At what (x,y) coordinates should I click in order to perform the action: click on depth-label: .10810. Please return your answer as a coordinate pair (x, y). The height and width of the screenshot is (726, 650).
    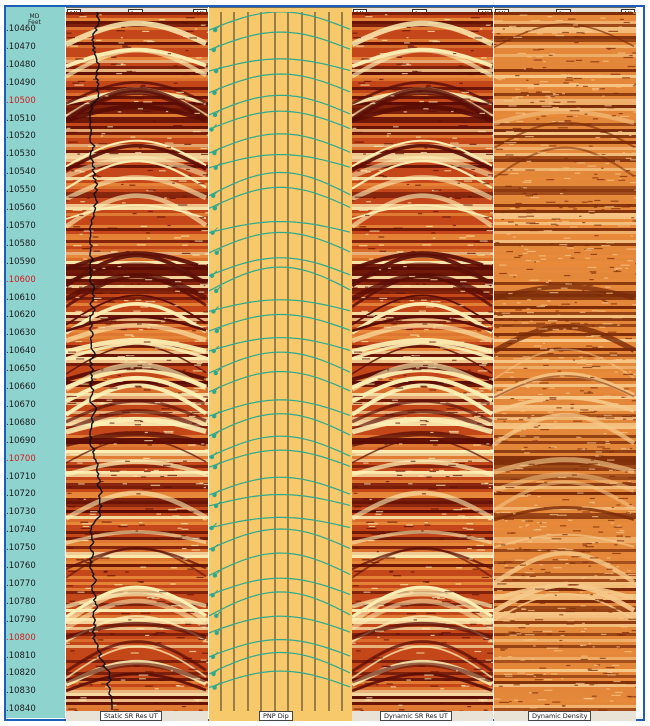
    Looking at the image, I should click on (21, 655).